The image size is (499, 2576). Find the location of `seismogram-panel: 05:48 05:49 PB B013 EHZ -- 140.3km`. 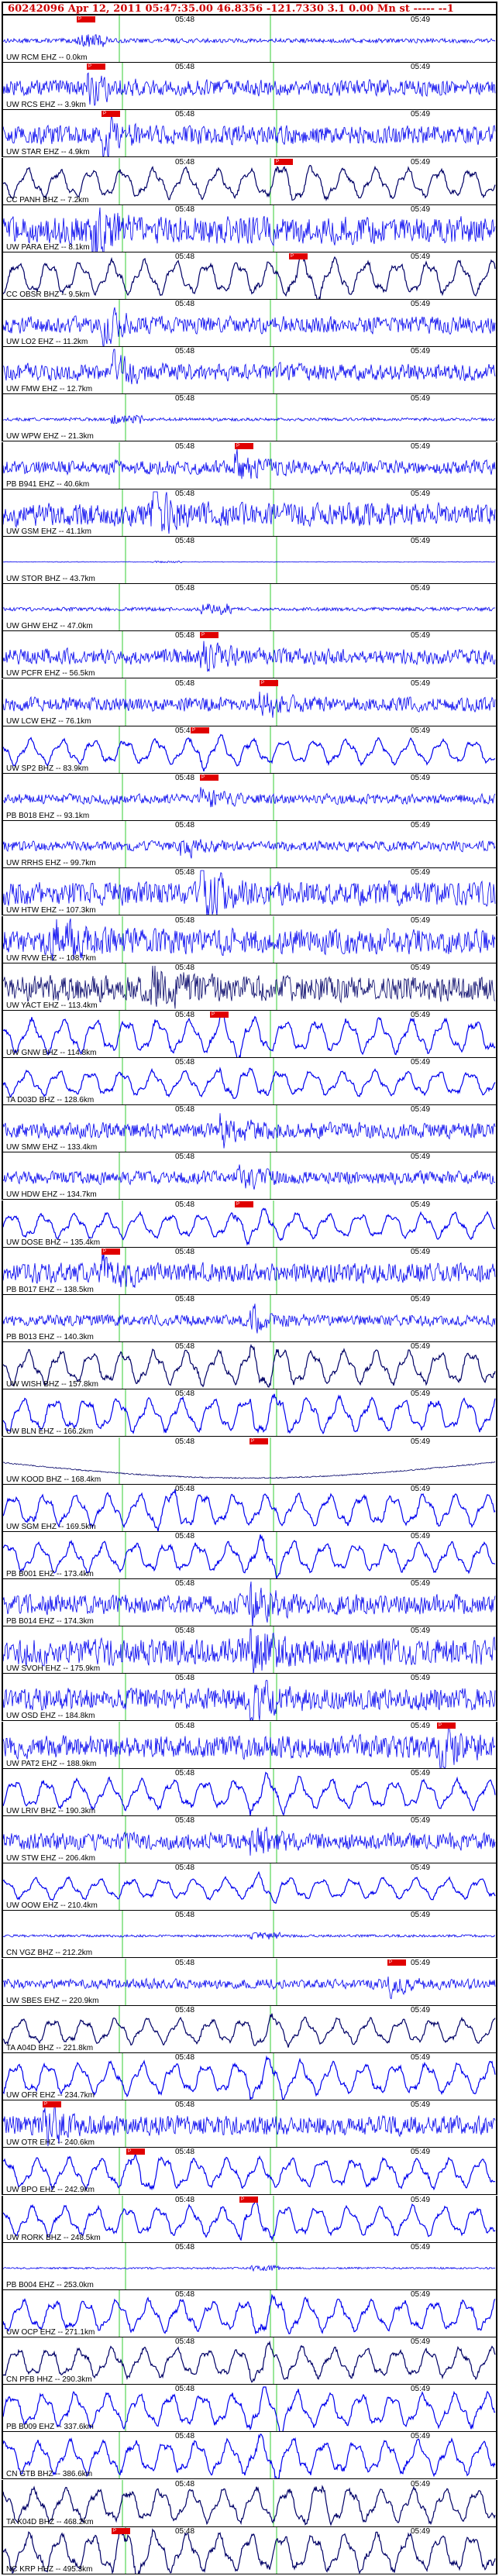

seismogram-panel: 05:48 05:49 PB B013 EHZ -- 140.3km is located at coordinates (250, 1318).